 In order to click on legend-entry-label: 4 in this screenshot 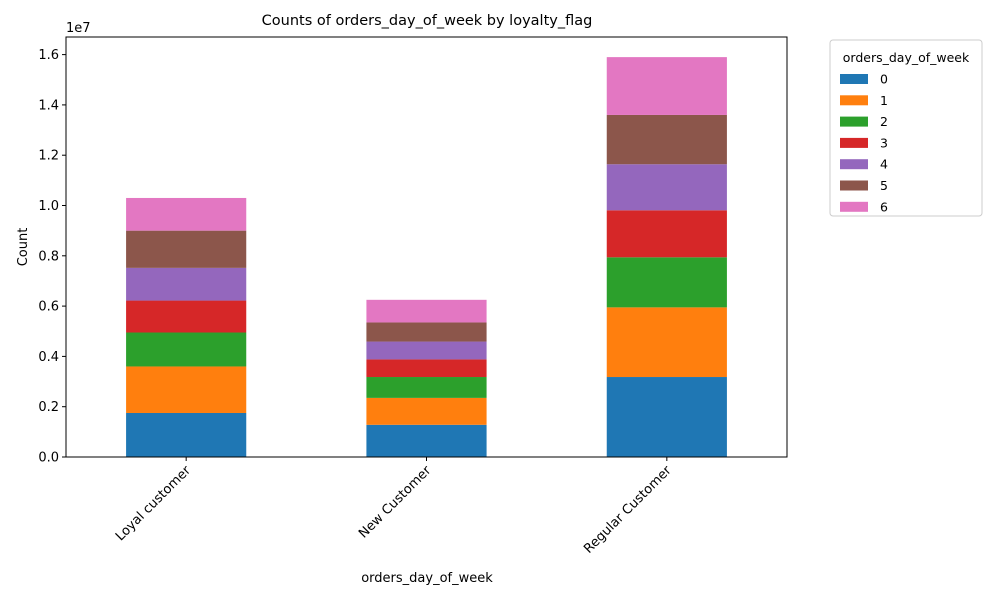, I will do `click(884, 164)`.